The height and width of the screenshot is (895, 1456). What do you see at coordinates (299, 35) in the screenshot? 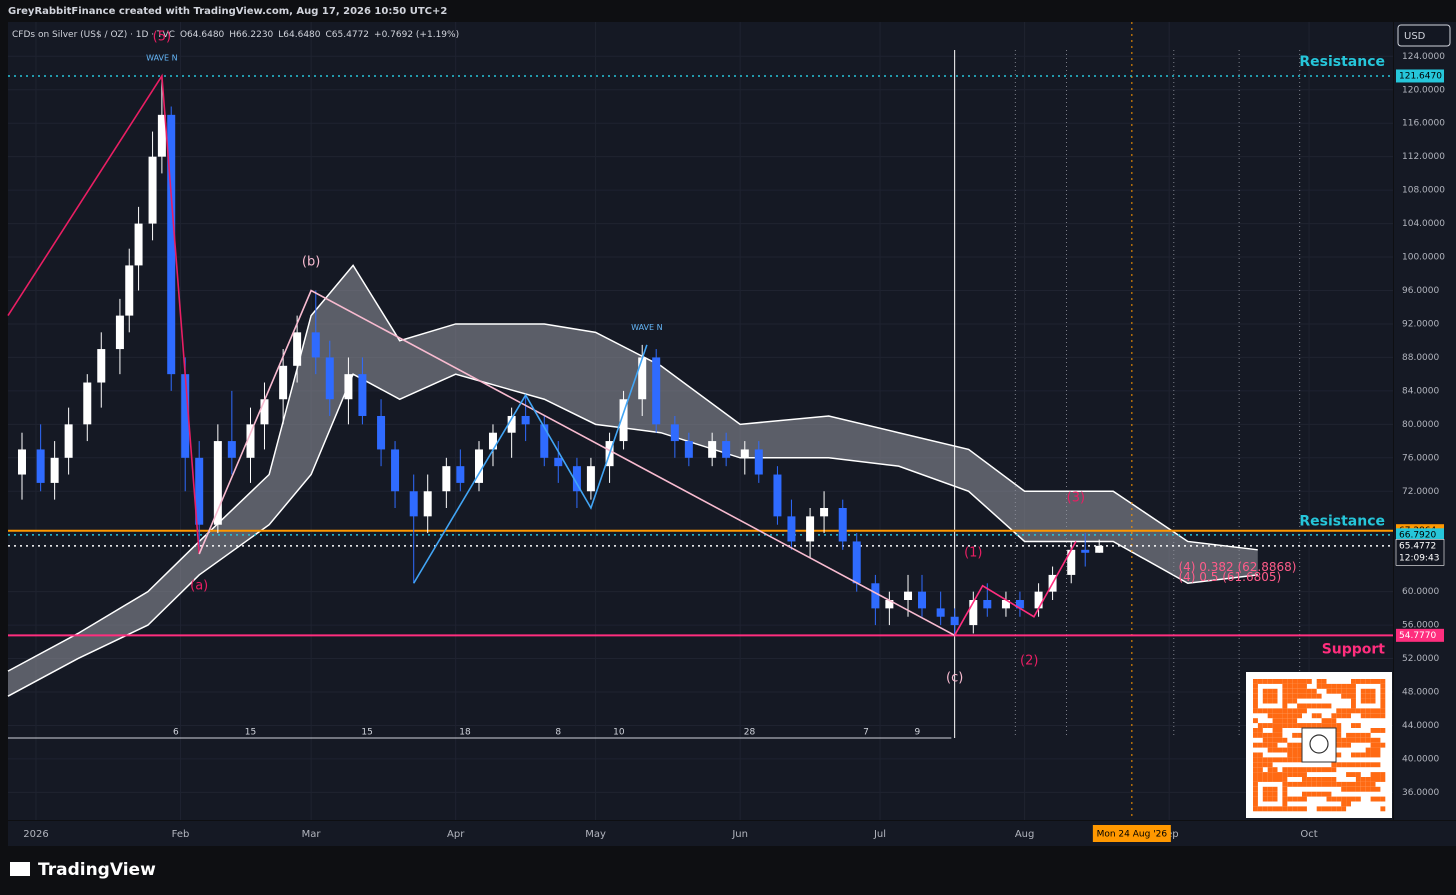
I see `legend-low: L64.6480` at bounding box center [299, 35].